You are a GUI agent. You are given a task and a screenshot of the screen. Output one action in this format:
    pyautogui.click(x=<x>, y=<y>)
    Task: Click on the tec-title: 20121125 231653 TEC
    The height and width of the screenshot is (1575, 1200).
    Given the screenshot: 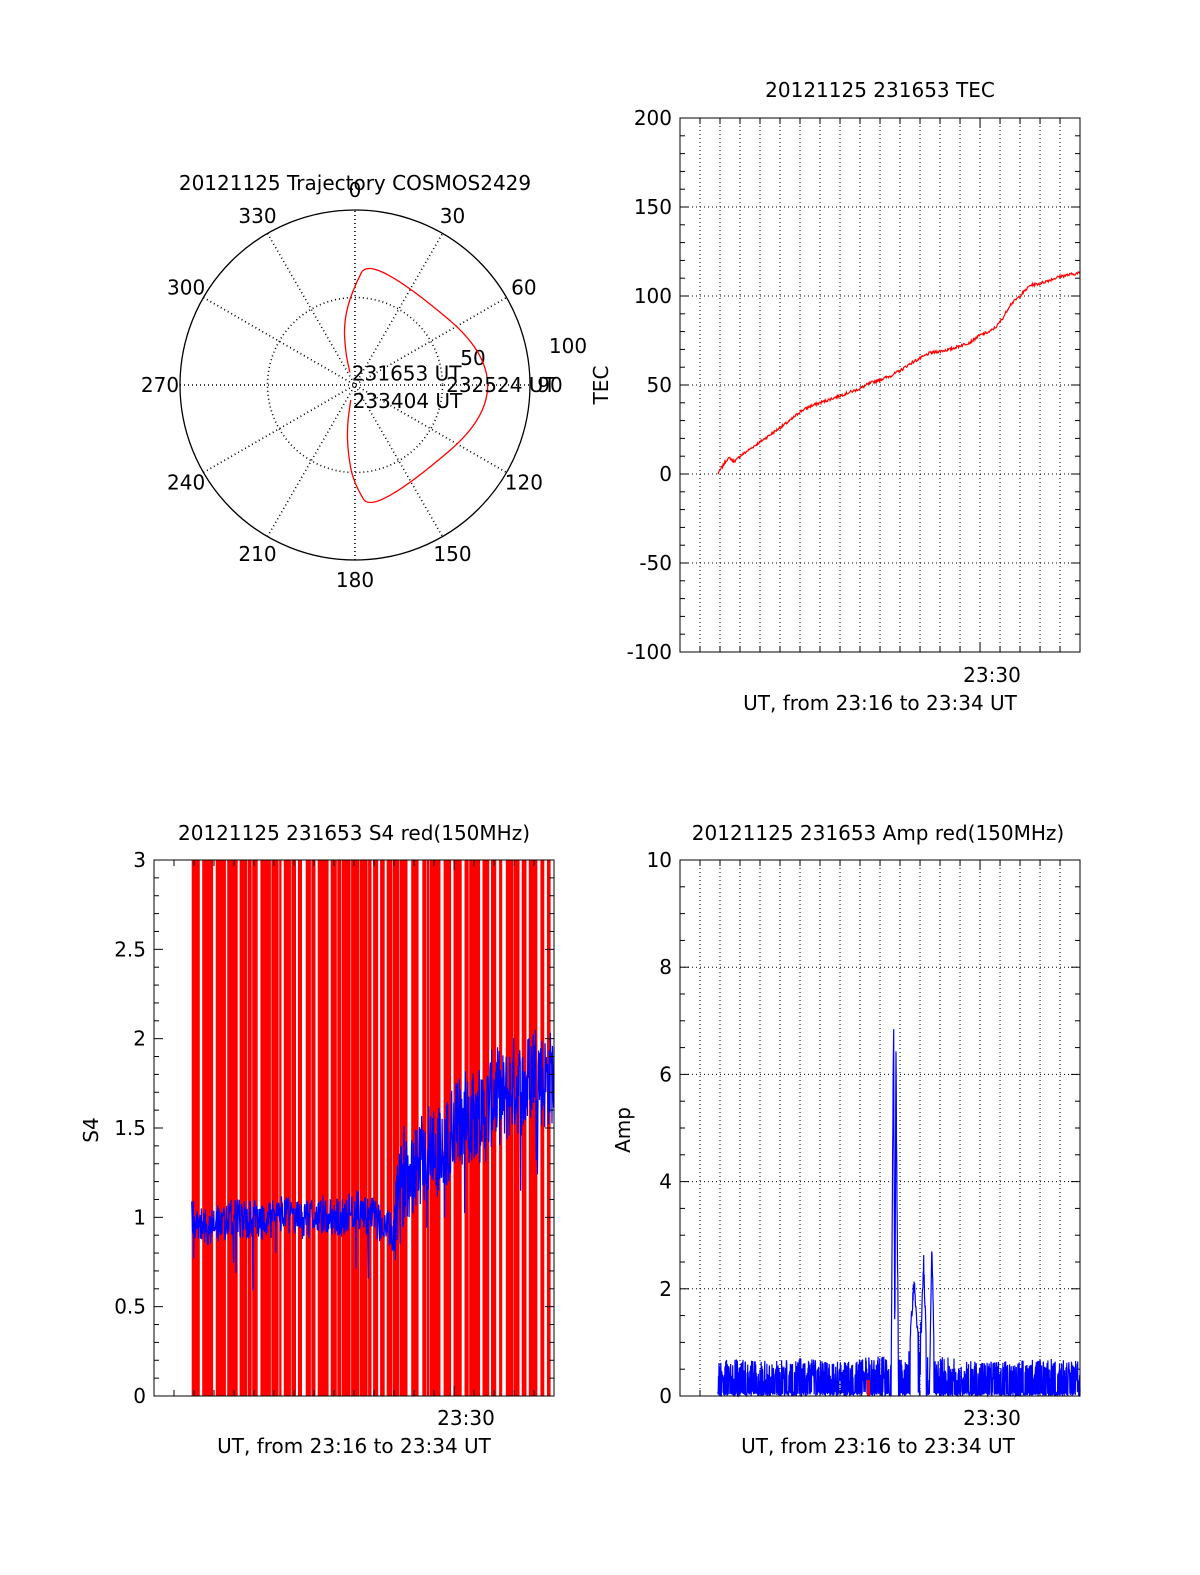 What is the action you would take?
    pyautogui.click(x=880, y=90)
    